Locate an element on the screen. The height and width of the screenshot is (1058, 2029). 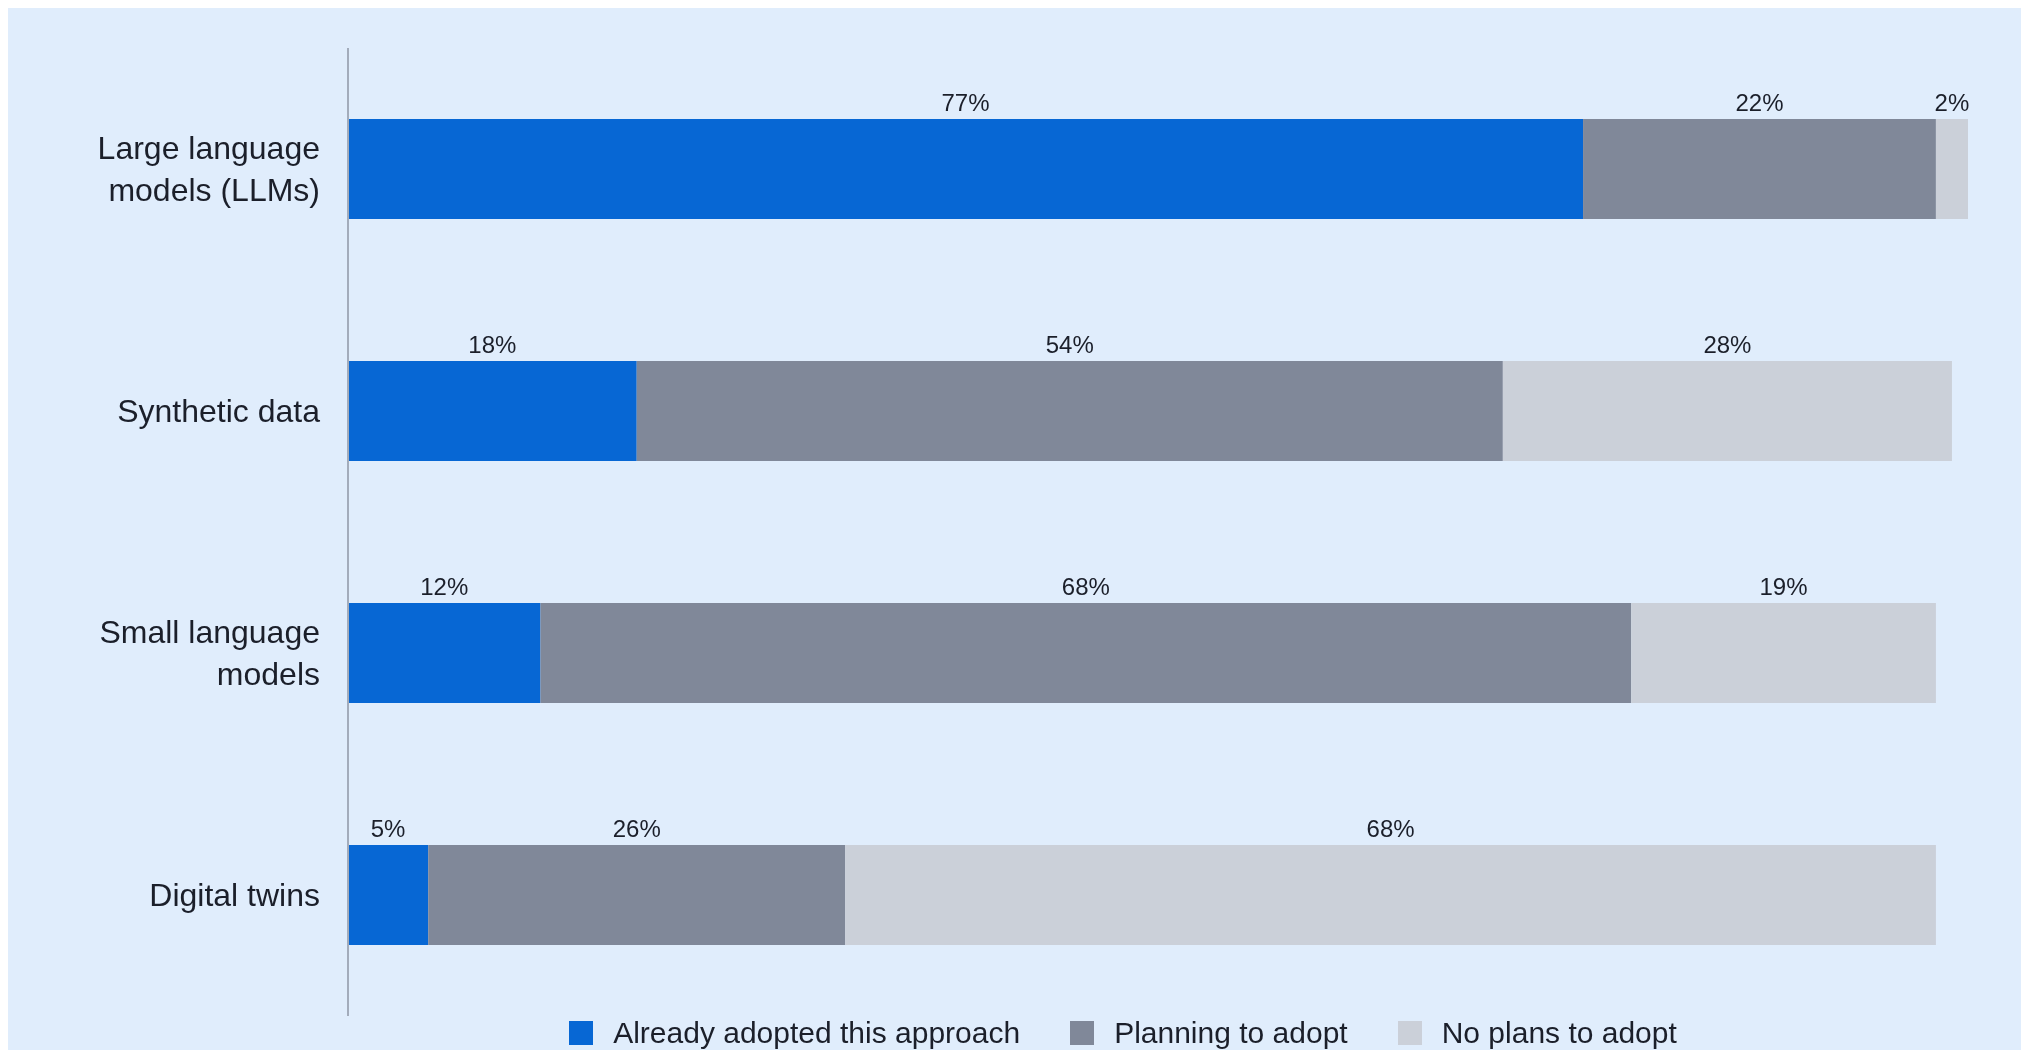
y-tick-label: Synthetic data is located at coordinates (219, 411).